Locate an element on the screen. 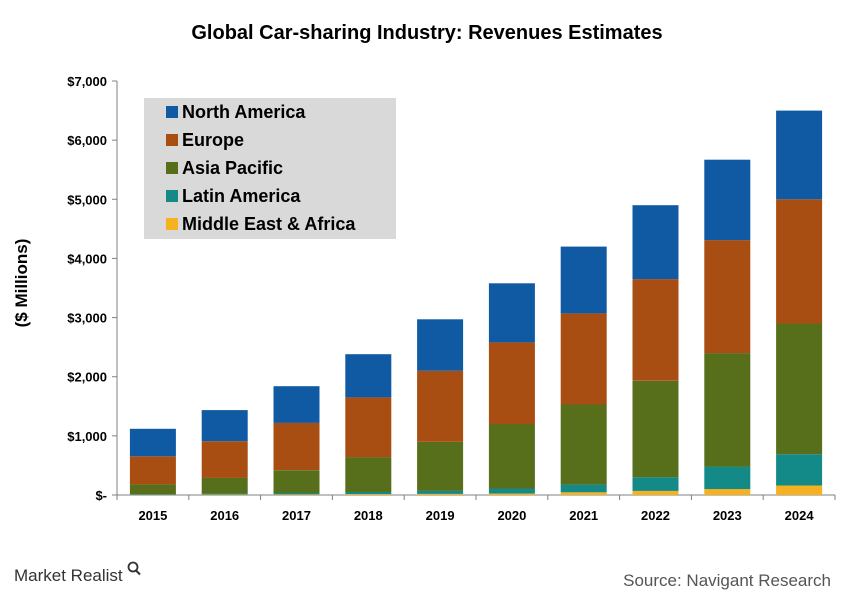 The height and width of the screenshot is (600, 843). y-tick-label: $- is located at coordinates (101, 495).